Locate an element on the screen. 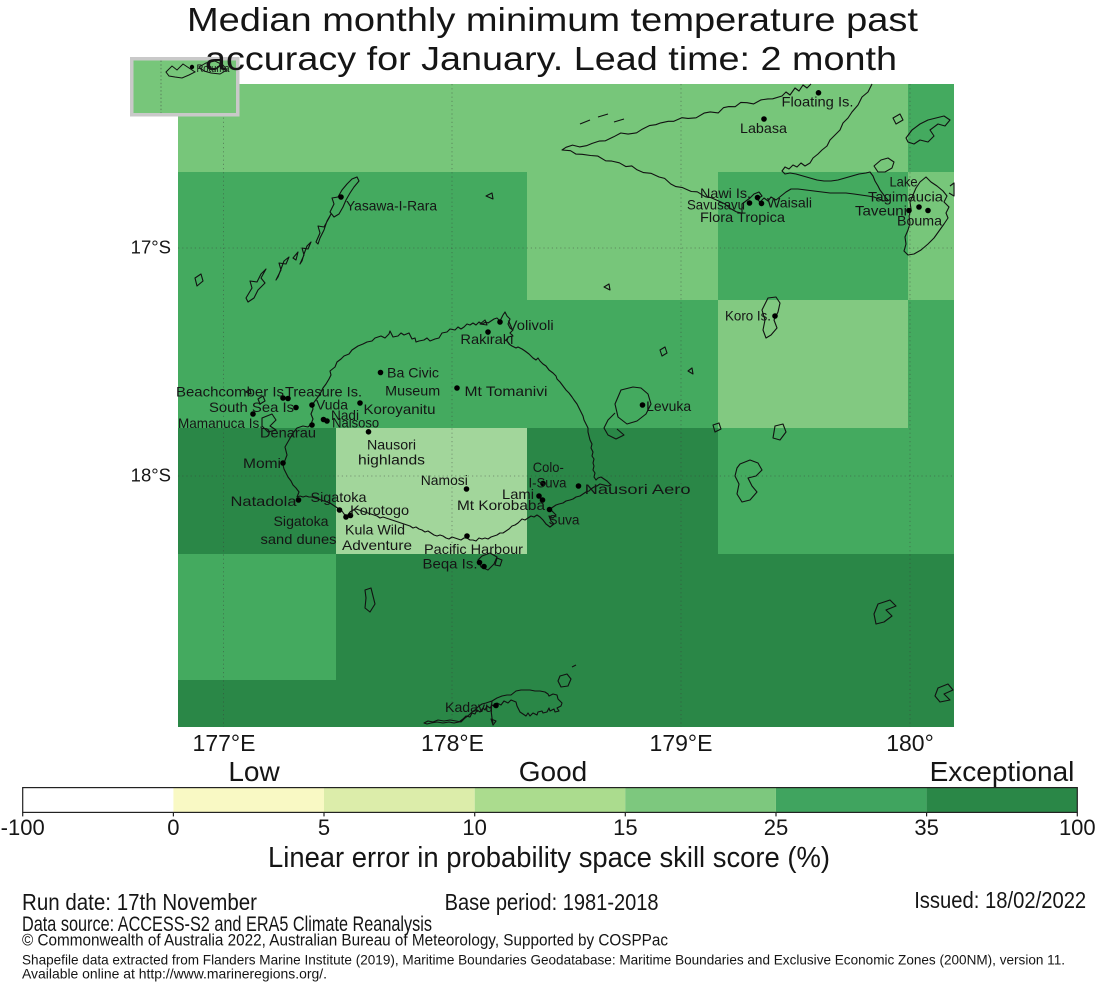 Image resolution: width=1110 pixels, height=990 pixels. svg-text: Run date: 17th November is located at coordinates (139, 902).